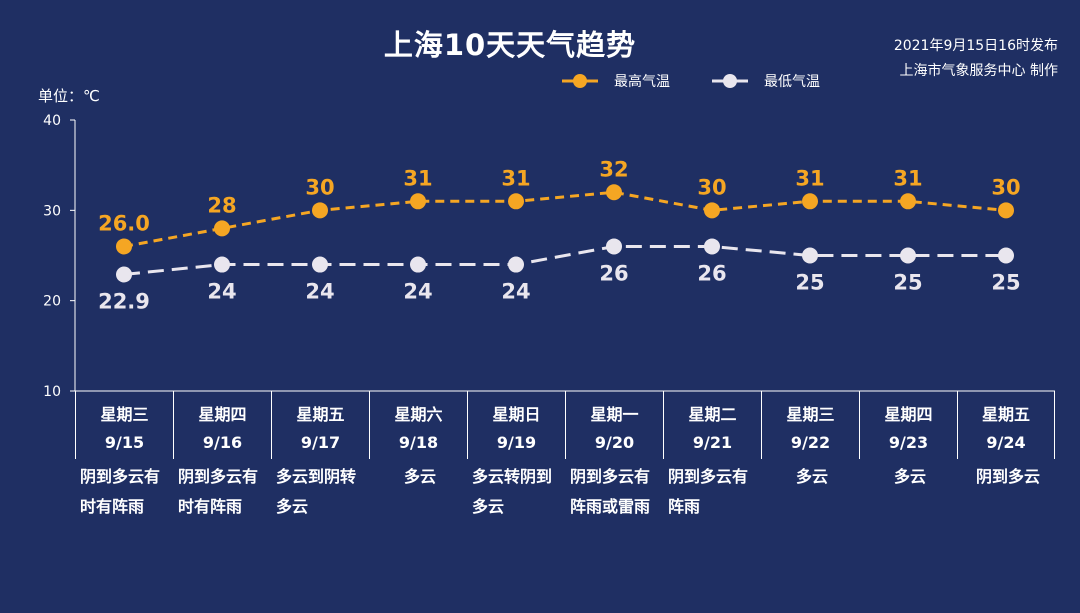 This screenshot has height=613, width=1080. I want to click on legend-low-marker, so click(730, 81).